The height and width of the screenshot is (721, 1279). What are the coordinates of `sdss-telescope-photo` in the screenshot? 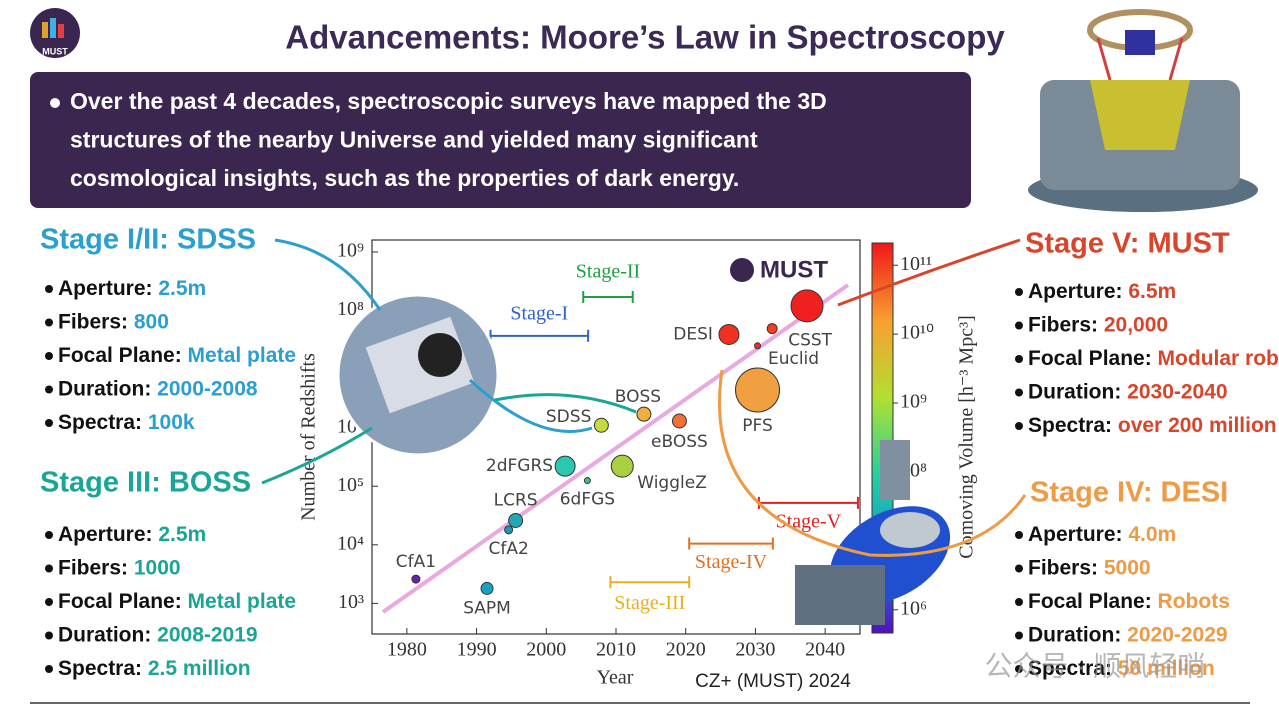 It's located at (440, 355).